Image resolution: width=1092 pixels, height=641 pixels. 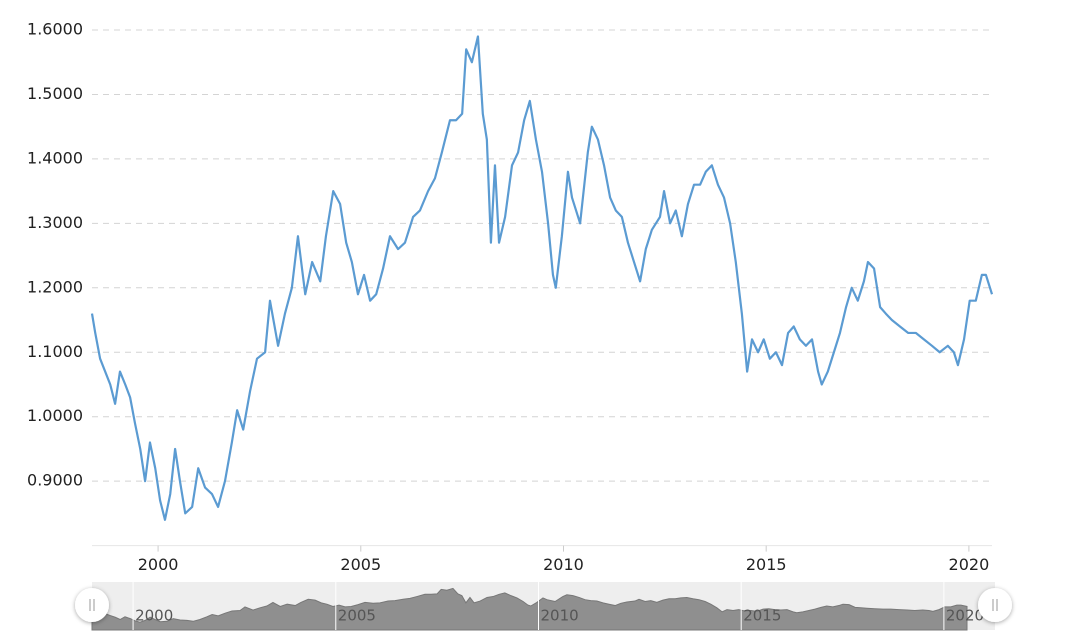 I want to click on navigator-label: 2010, so click(x=559, y=616).